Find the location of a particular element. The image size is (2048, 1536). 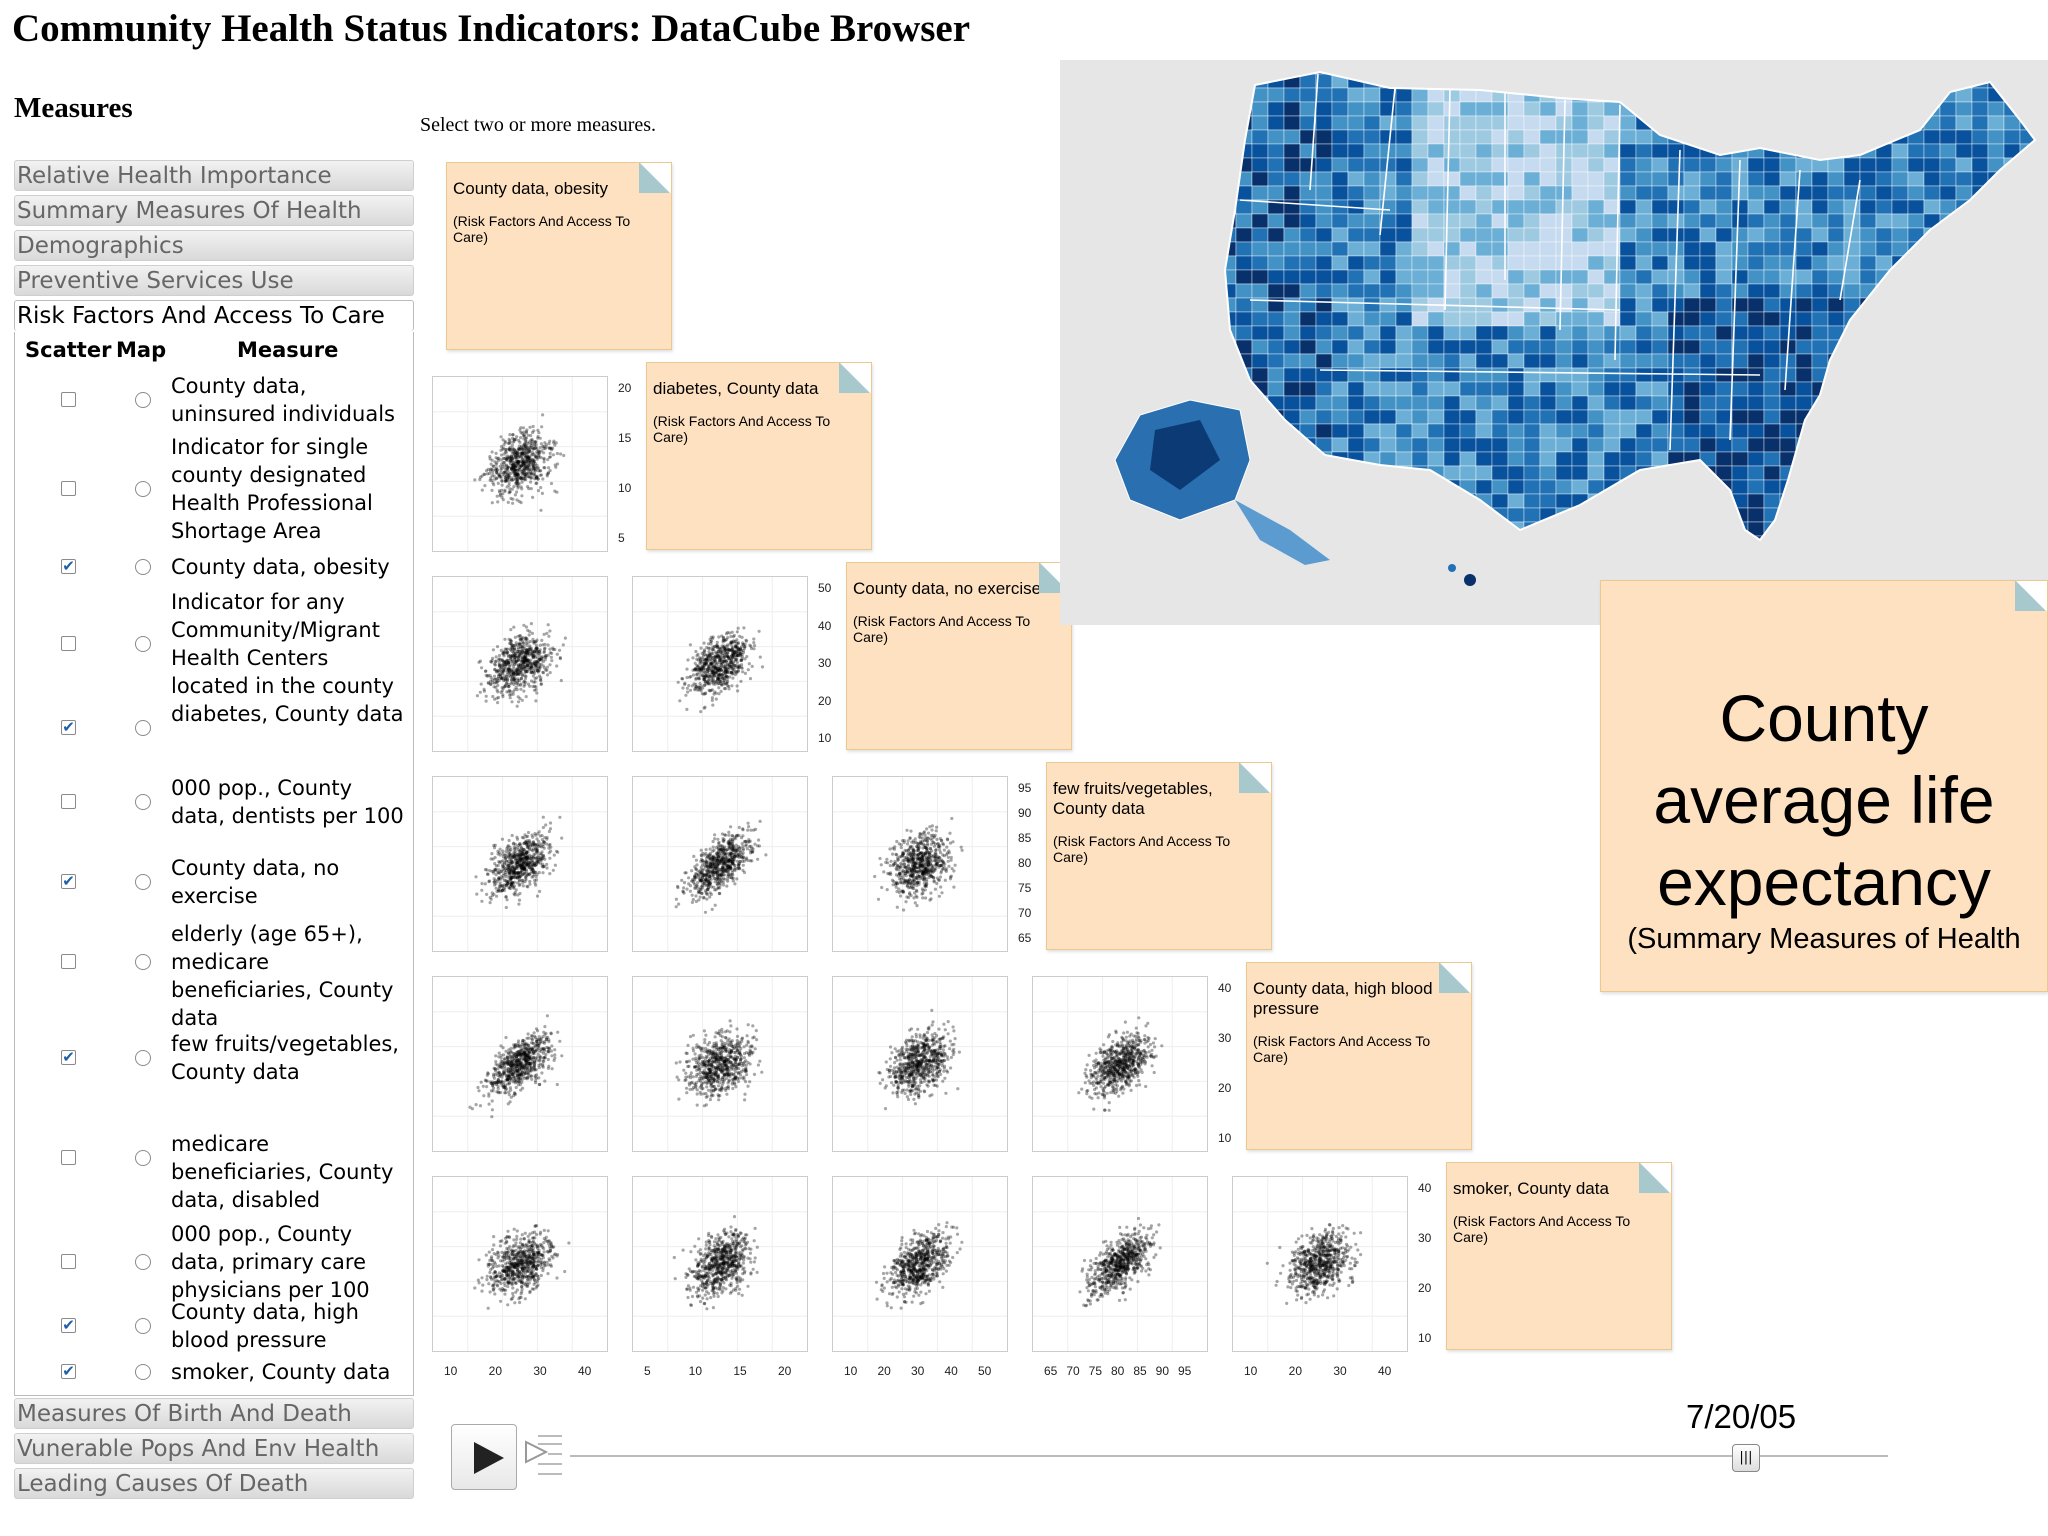

category-measures-of-birth-and-death: Measures Of Birth And Death is located at coordinates (214, 1413).